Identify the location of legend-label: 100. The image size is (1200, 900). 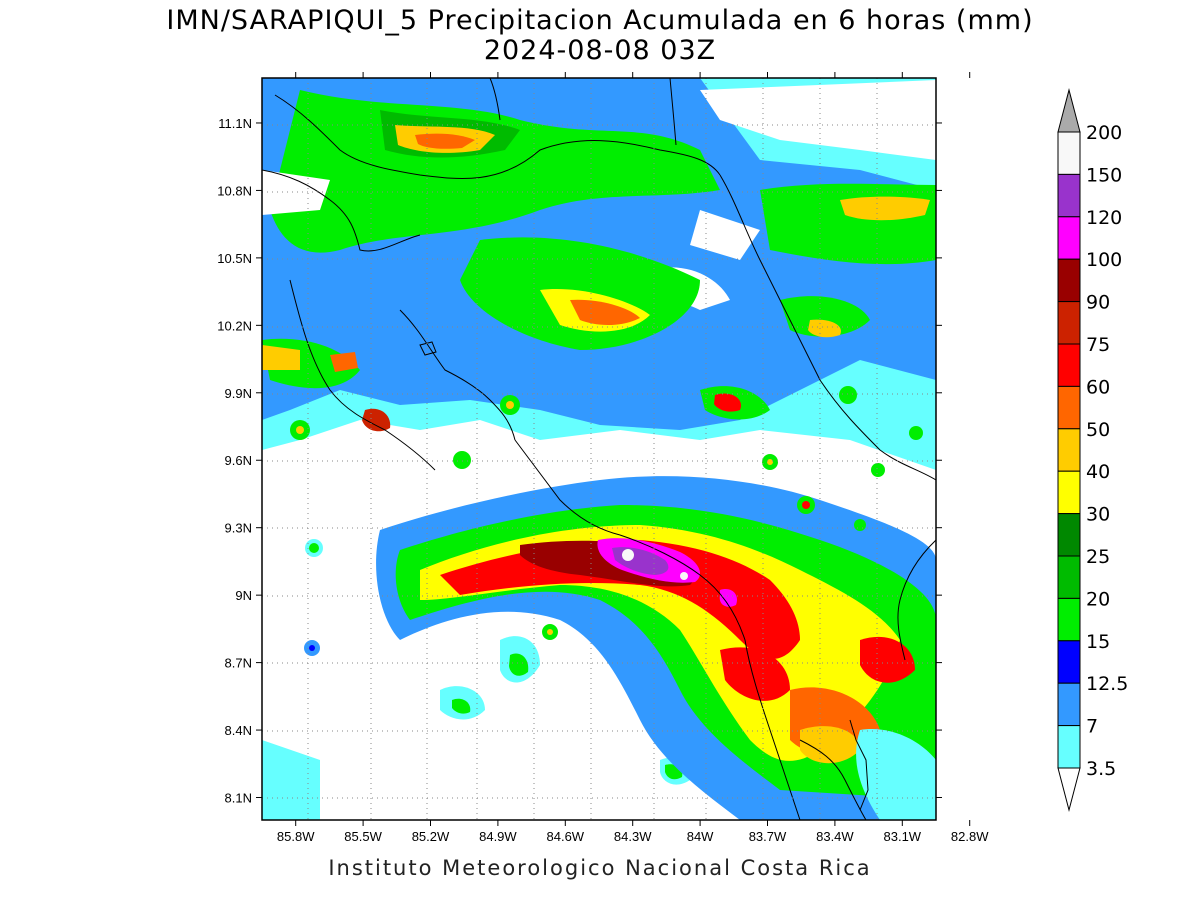
(1104, 260).